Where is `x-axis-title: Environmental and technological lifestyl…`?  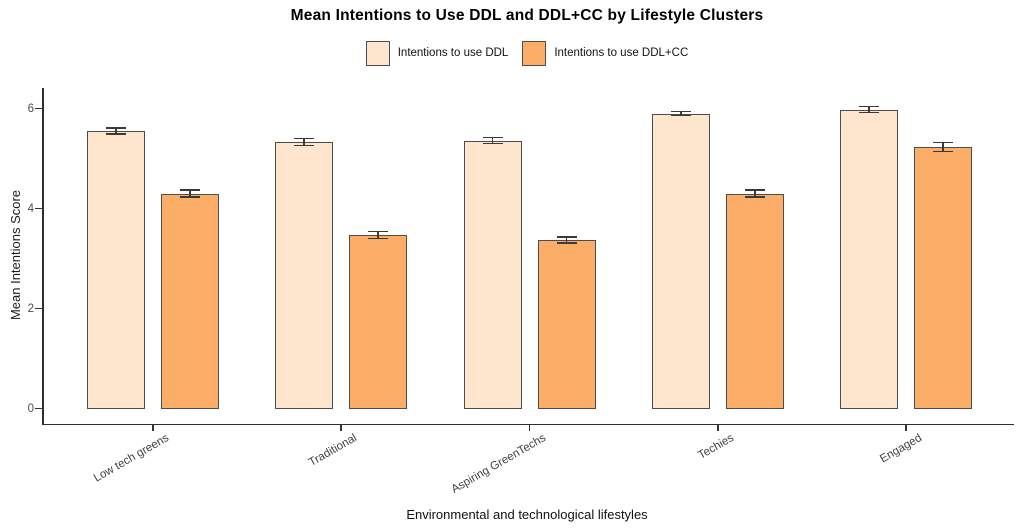
x-axis-title: Environmental and technological lifestyl… is located at coordinates (527, 514).